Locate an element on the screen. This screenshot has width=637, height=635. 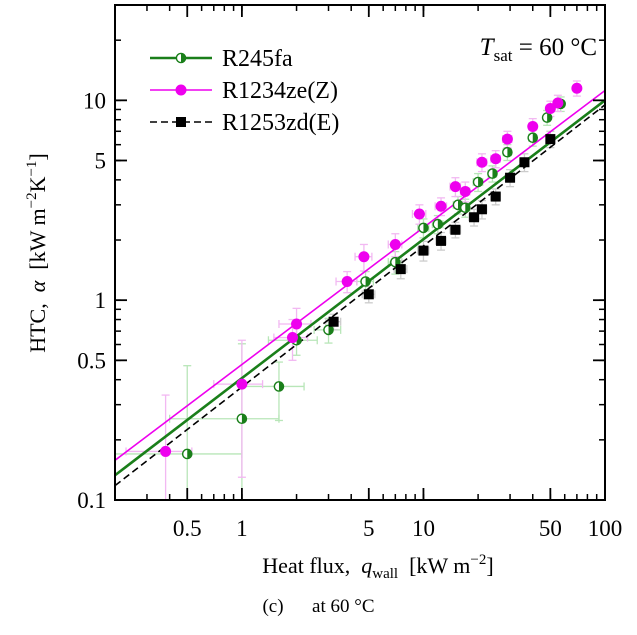
legend: R245fa R1234ze(Z) R1253zd(E) is located at coordinates (244, 91).